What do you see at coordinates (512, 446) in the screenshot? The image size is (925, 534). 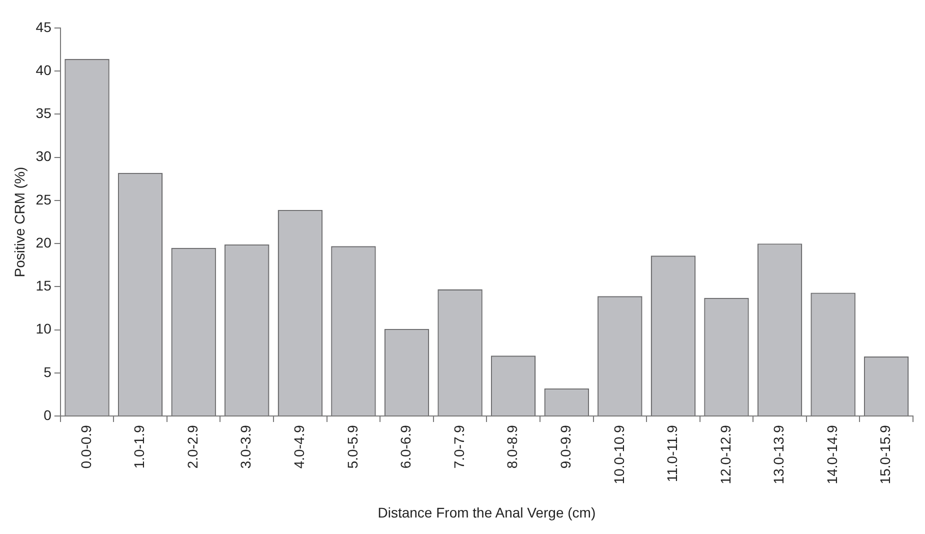 I see `x-tick-label: 8.0-8.9` at bounding box center [512, 446].